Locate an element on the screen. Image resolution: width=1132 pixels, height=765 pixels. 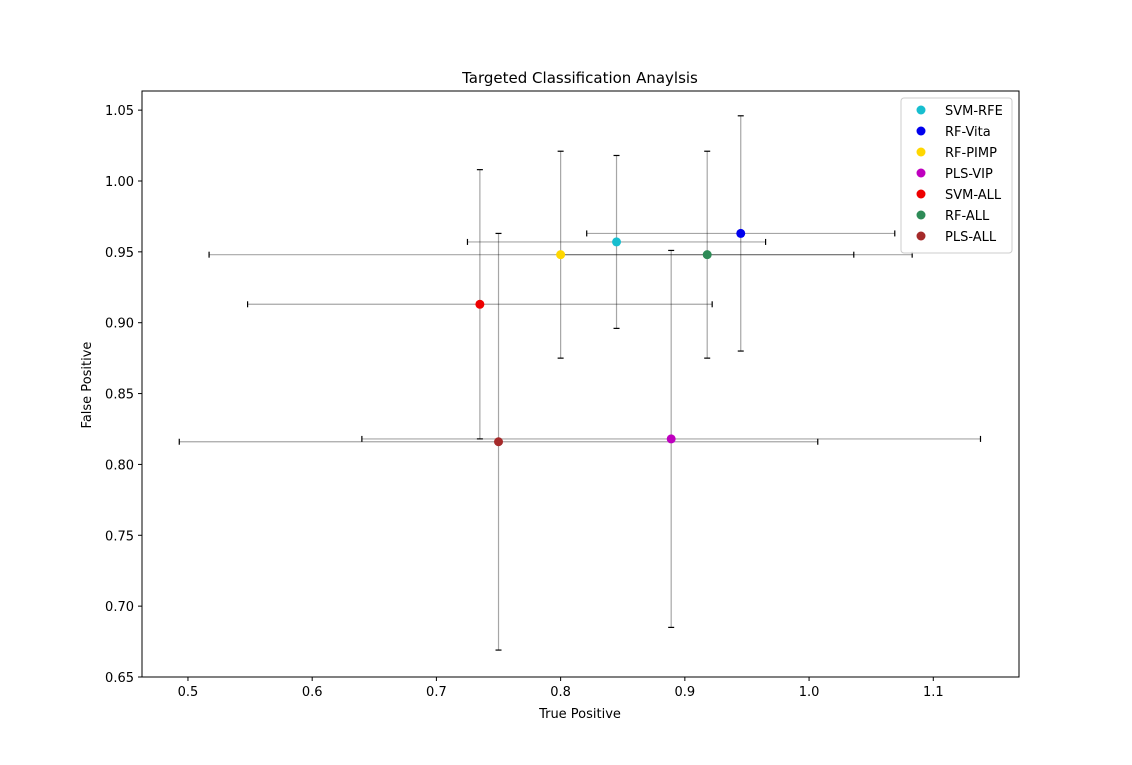
y-tick-label: 0.95 is located at coordinates (119, 253).